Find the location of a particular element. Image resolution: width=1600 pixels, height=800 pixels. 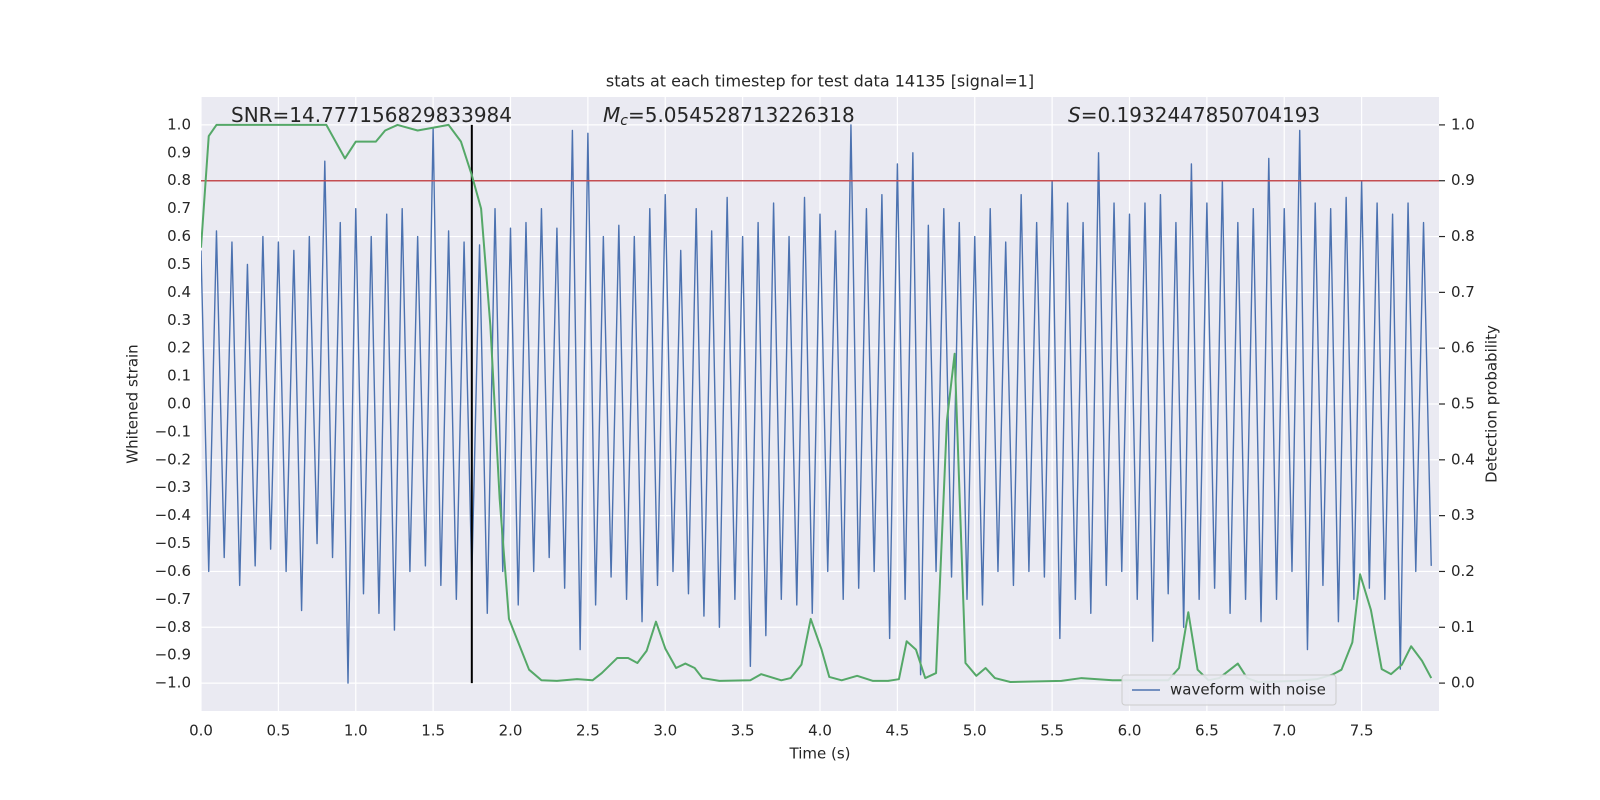

y-tick-label: 0.1 is located at coordinates (179, 376).